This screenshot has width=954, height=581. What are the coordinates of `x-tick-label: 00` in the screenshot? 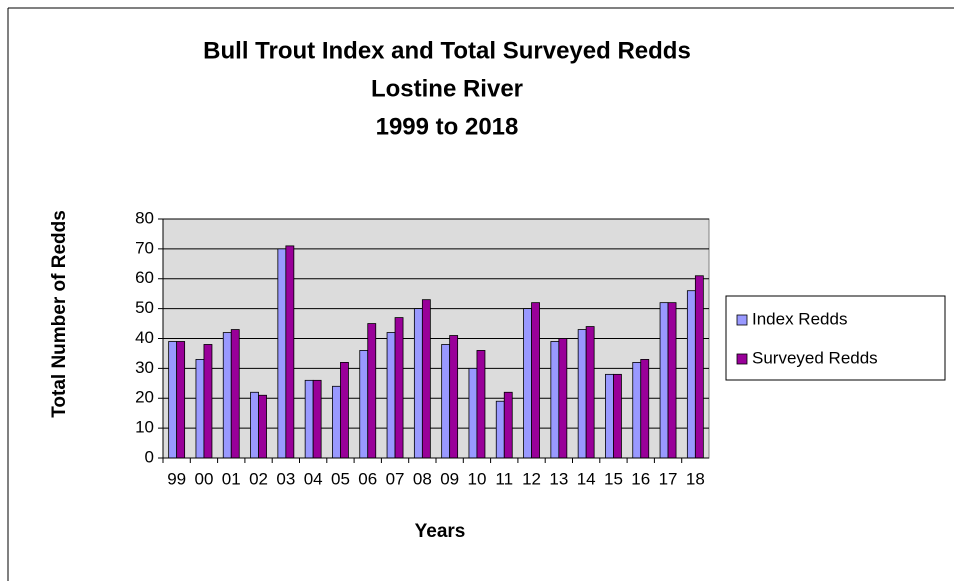 It's located at (203, 478).